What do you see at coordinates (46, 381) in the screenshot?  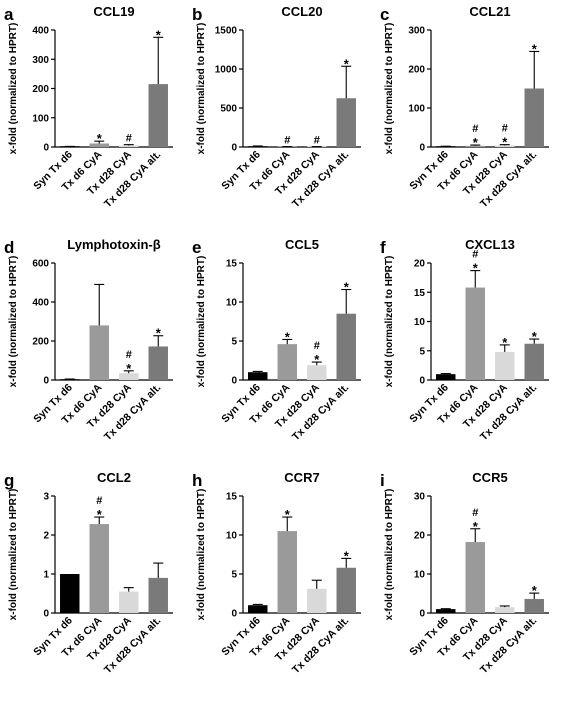 I see `y-tick-label-d: 0` at bounding box center [46, 381].